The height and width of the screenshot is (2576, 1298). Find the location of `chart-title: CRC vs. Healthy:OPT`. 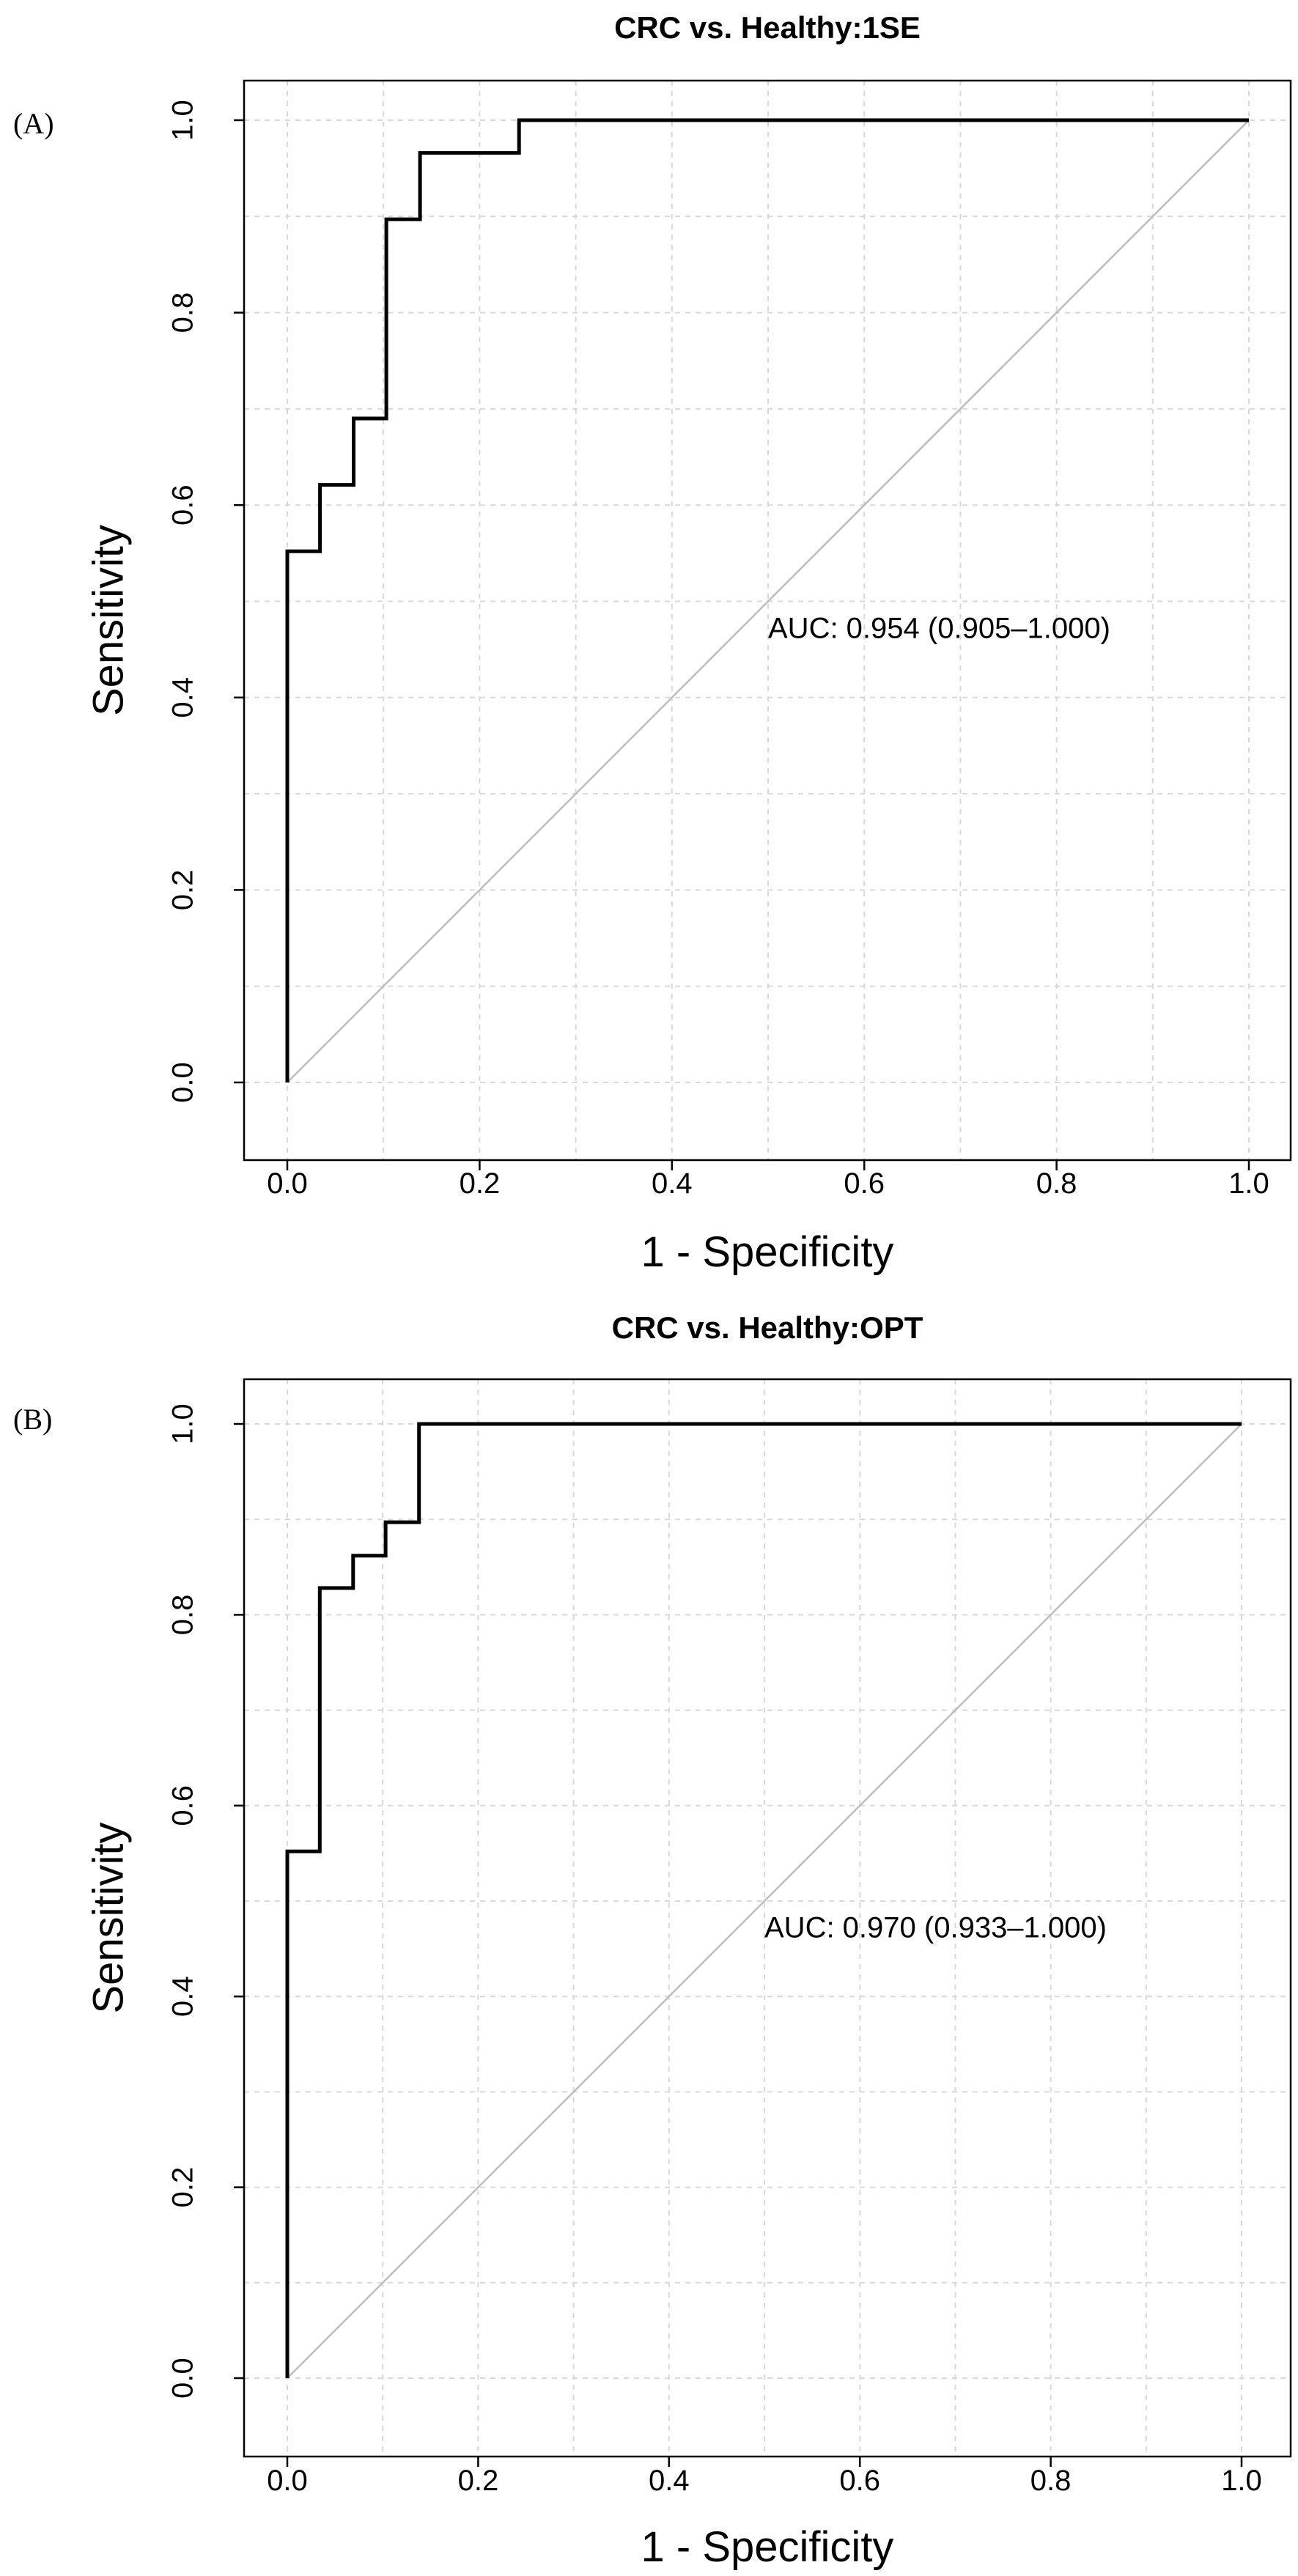

chart-title: CRC vs. Healthy:OPT is located at coordinates (767, 1327).